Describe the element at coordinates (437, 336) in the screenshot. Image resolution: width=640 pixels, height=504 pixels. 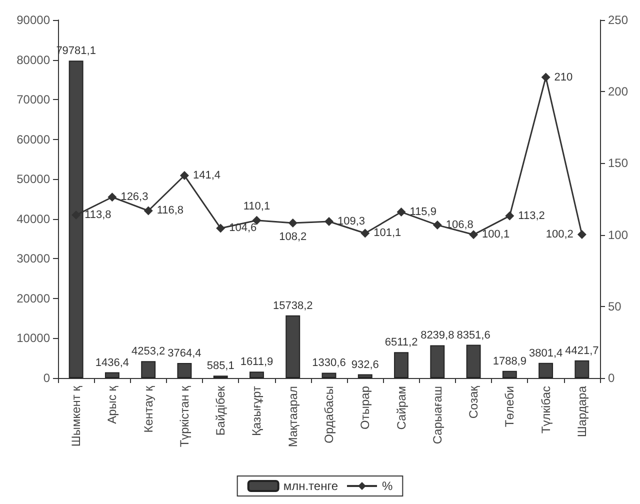
I see `data-label: 8239,8` at that location.